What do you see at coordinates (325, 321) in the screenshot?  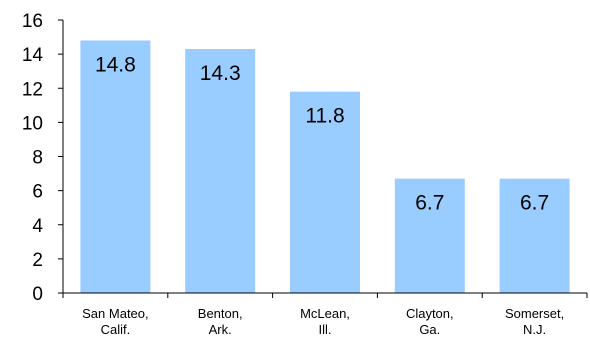 I see `x-tick-label: McLean, Ill.` at bounding box center [325, 321].